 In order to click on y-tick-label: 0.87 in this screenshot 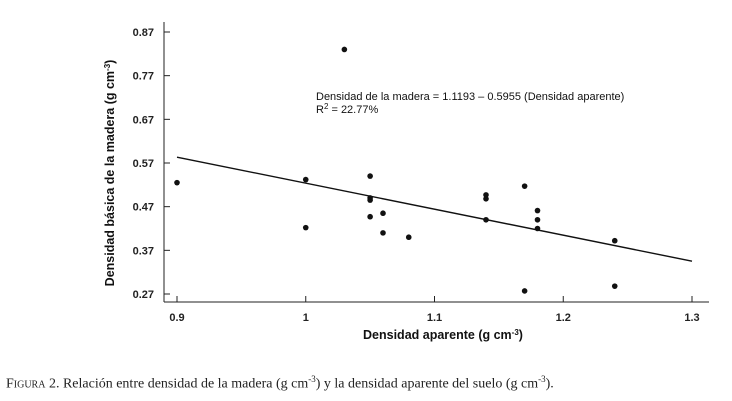, I will do `click(143, 33)`.